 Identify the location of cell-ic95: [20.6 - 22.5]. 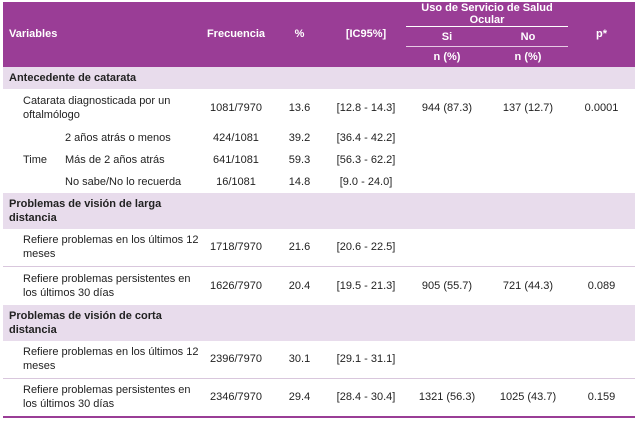
(366, 247).